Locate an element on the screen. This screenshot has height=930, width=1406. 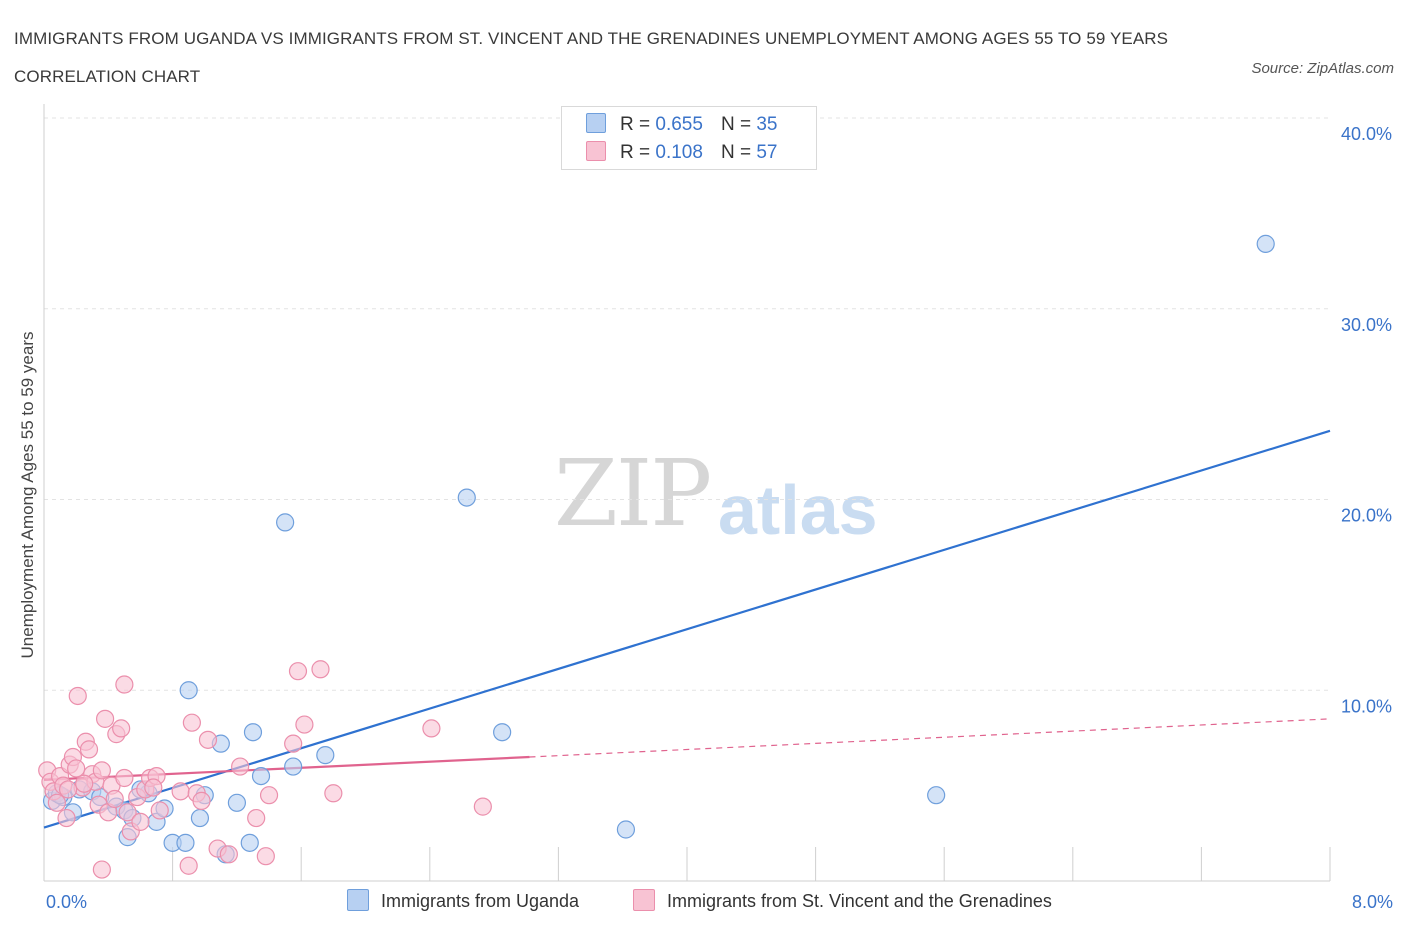
x-tick-label: 8.0% is located at coordinates (1372, 902).